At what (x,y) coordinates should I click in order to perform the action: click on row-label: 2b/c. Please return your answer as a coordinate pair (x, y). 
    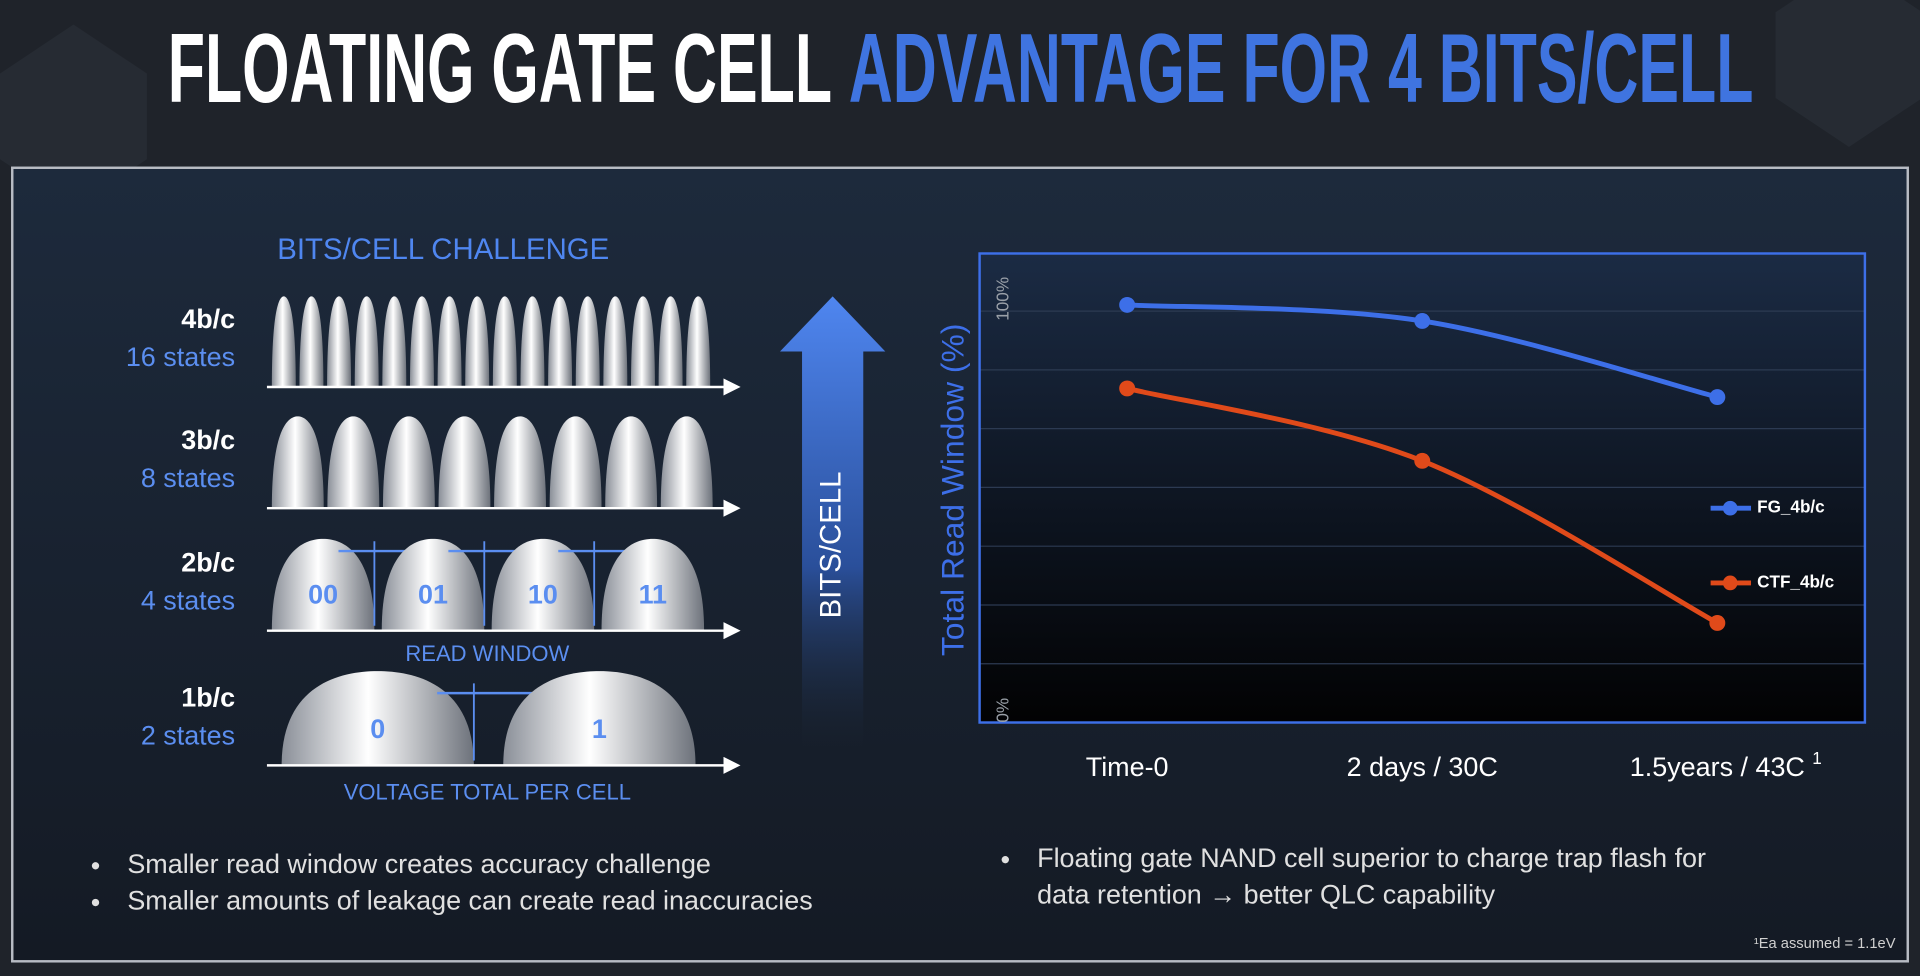
    Looking at the image, I should click on (208, 563).